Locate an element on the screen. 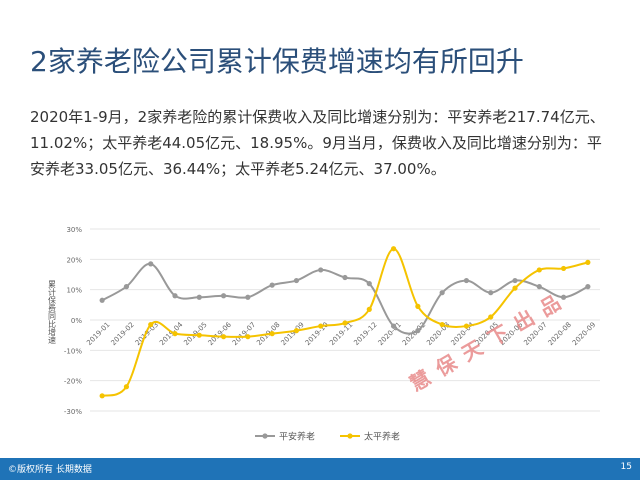  legend-label: 太平养老 is located at coordinates (382, 437).